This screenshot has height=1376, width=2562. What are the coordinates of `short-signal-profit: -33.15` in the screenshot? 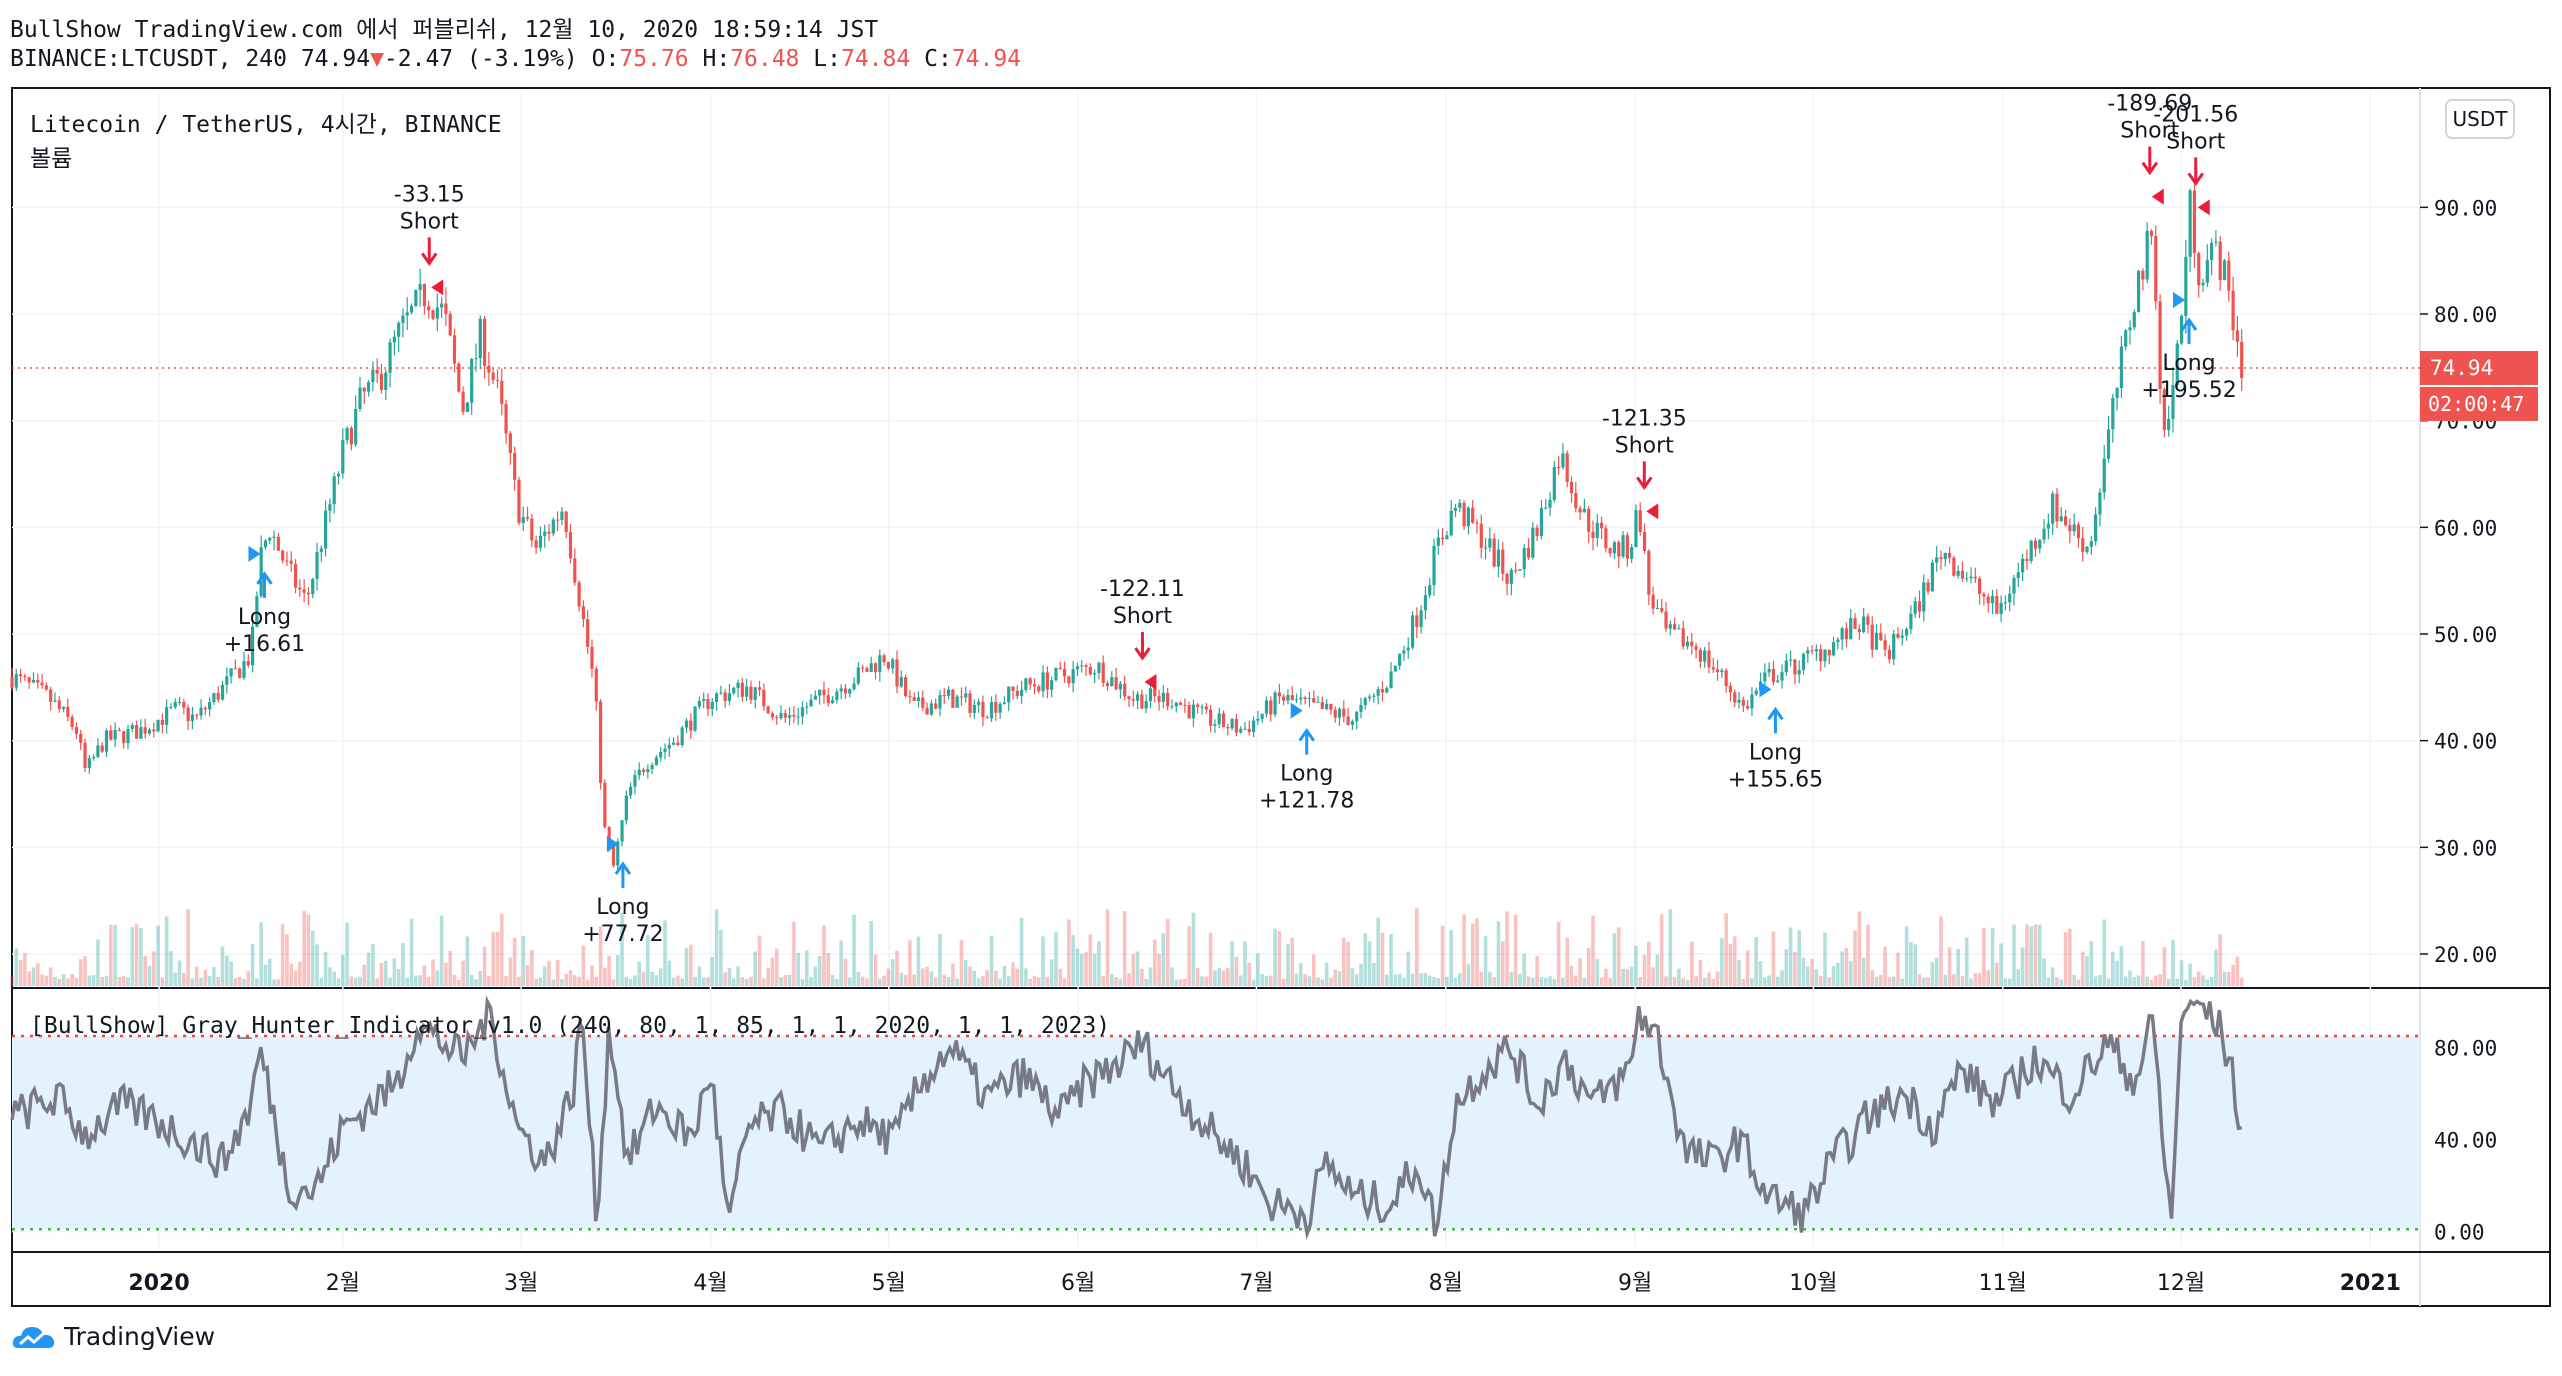 It's located at (429, 194).